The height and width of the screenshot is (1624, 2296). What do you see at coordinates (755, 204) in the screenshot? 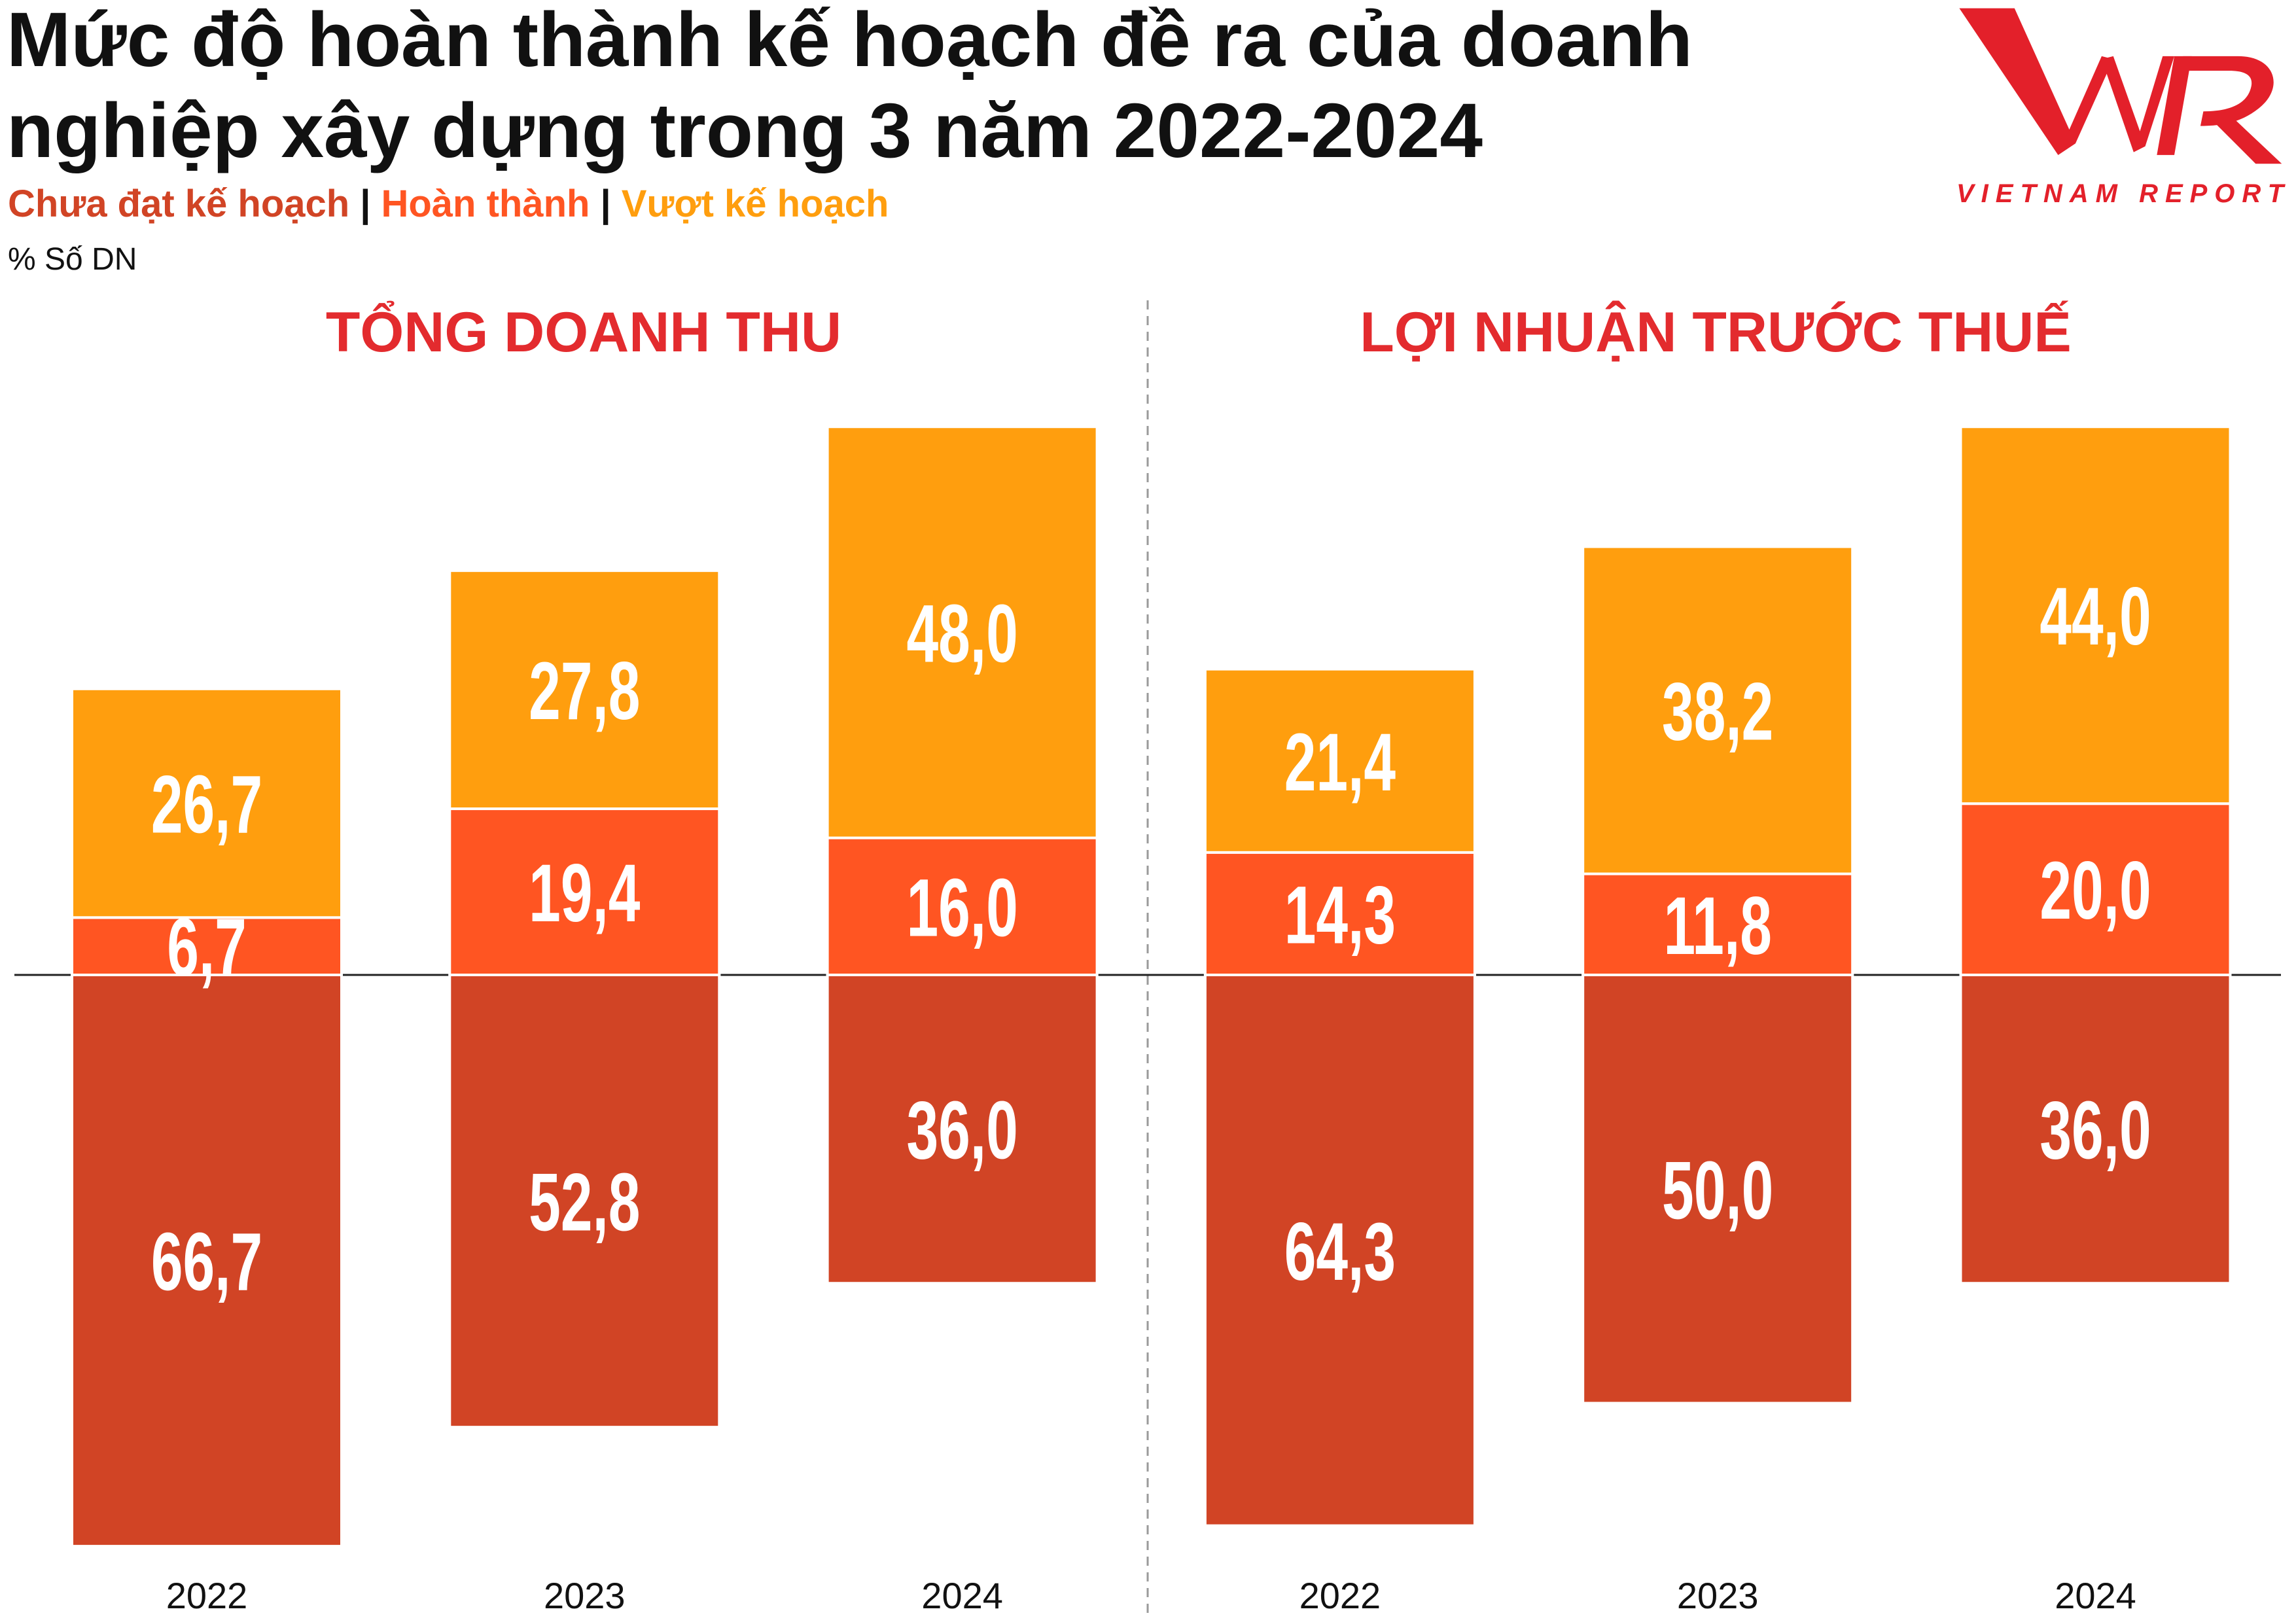
I see `legend-item-exceeded: Vượt kế hoạch` at bounding box center [755, 204].